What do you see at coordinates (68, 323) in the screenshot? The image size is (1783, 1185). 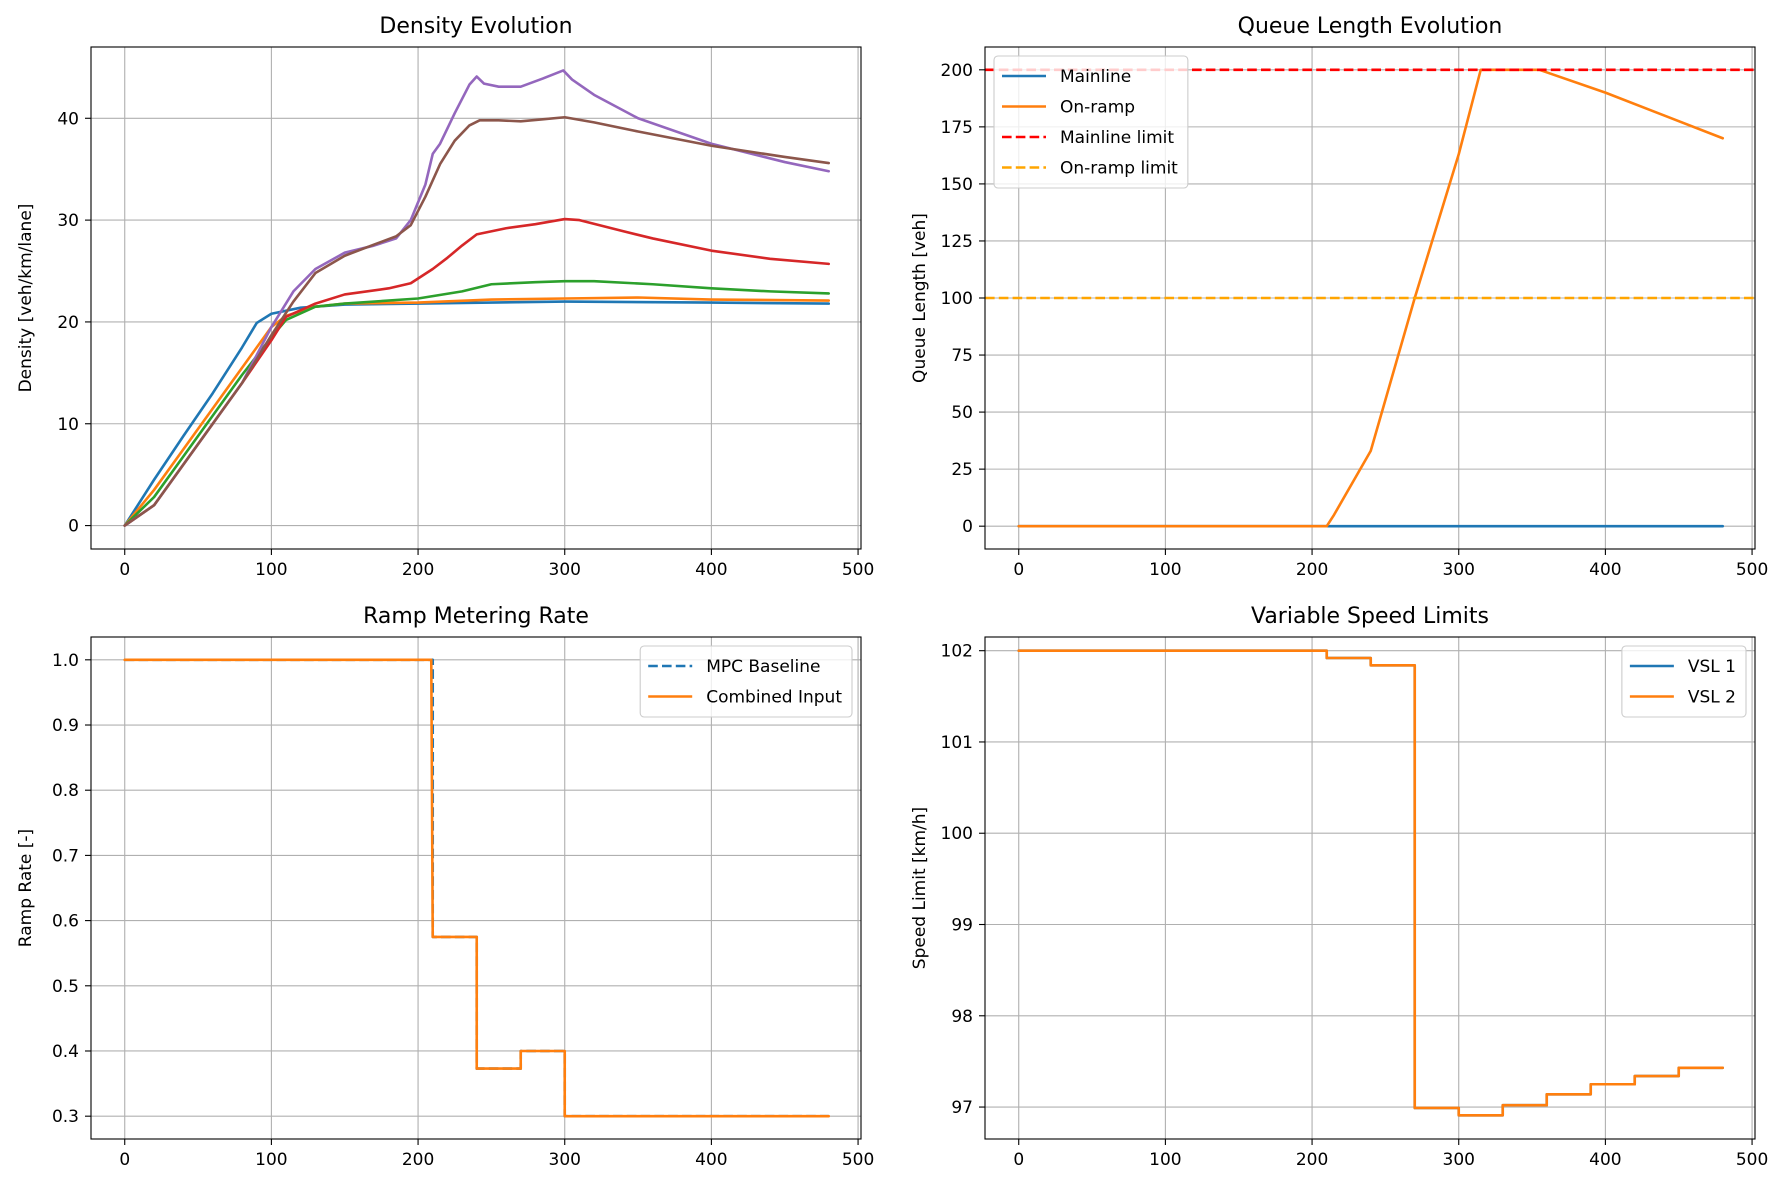 I see `y-tick-label: 20` at bounding box center [68, 323].